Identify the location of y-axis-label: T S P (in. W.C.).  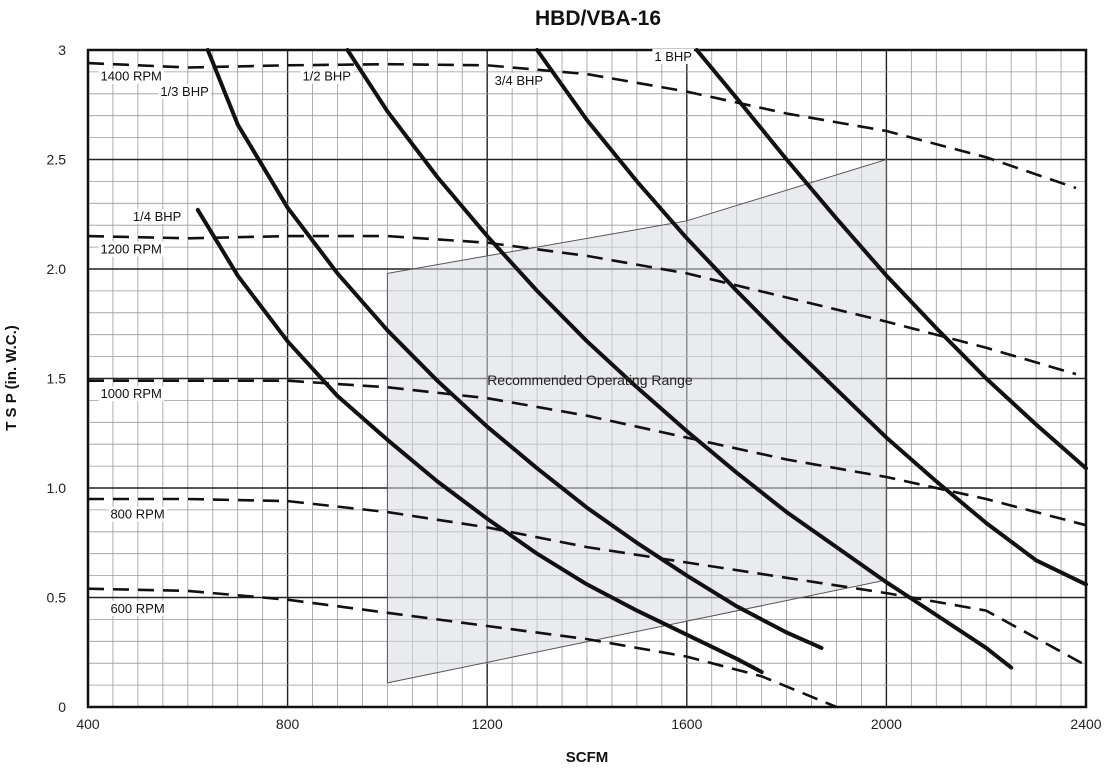
(11, 378).